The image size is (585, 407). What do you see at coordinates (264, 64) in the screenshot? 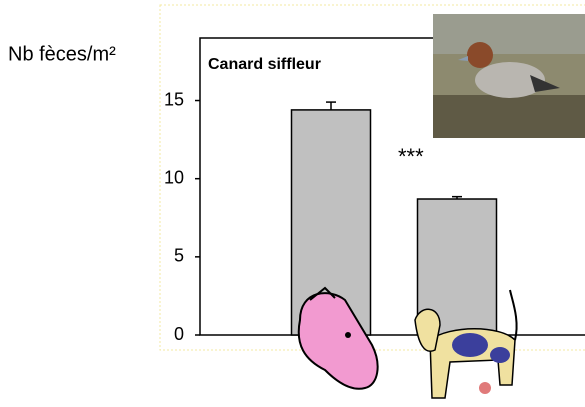
I see `panel-label: Canard siffleur` at bounding box center [264, 64].